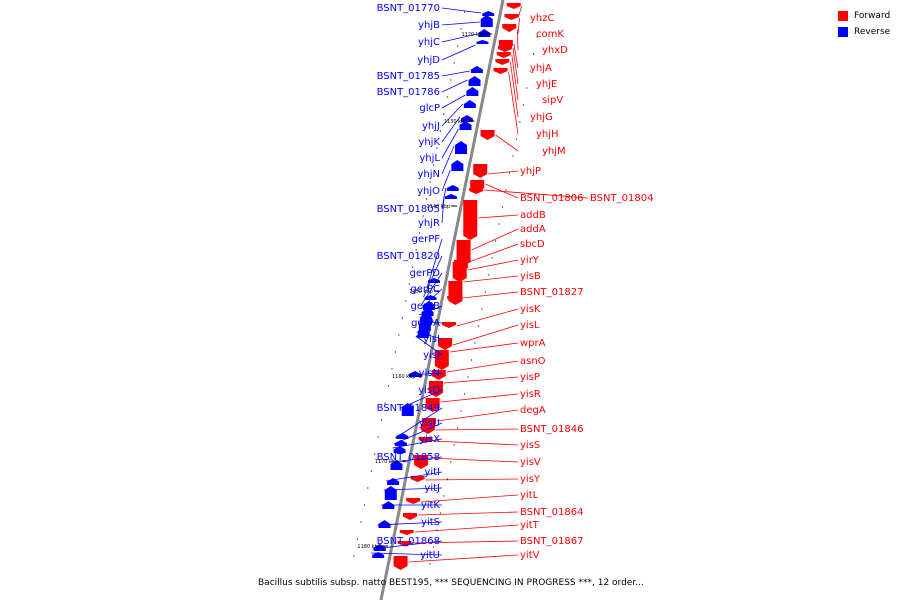 The image size is (900, 600). I want to click on gene-label-reverse: BSNT_01805, so click(408, 209).